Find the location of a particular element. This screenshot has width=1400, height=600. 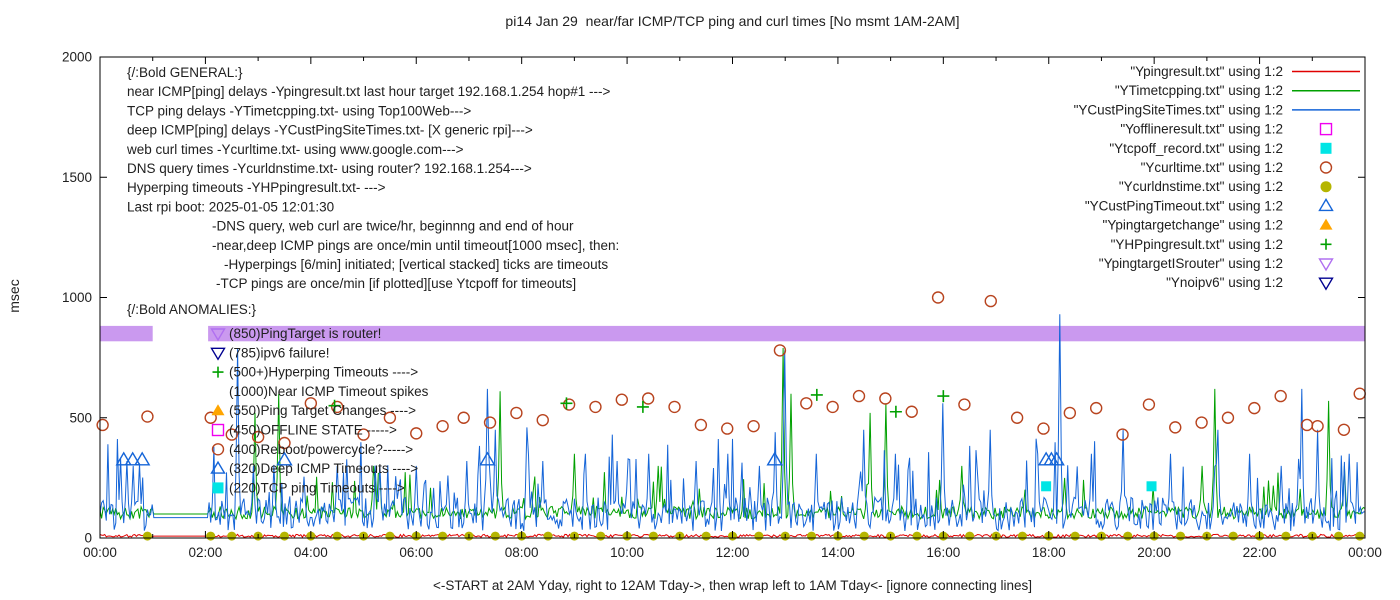

legend-label: "Ypingresult.txt" using 1:2 is located at coordinates (1206, 71).